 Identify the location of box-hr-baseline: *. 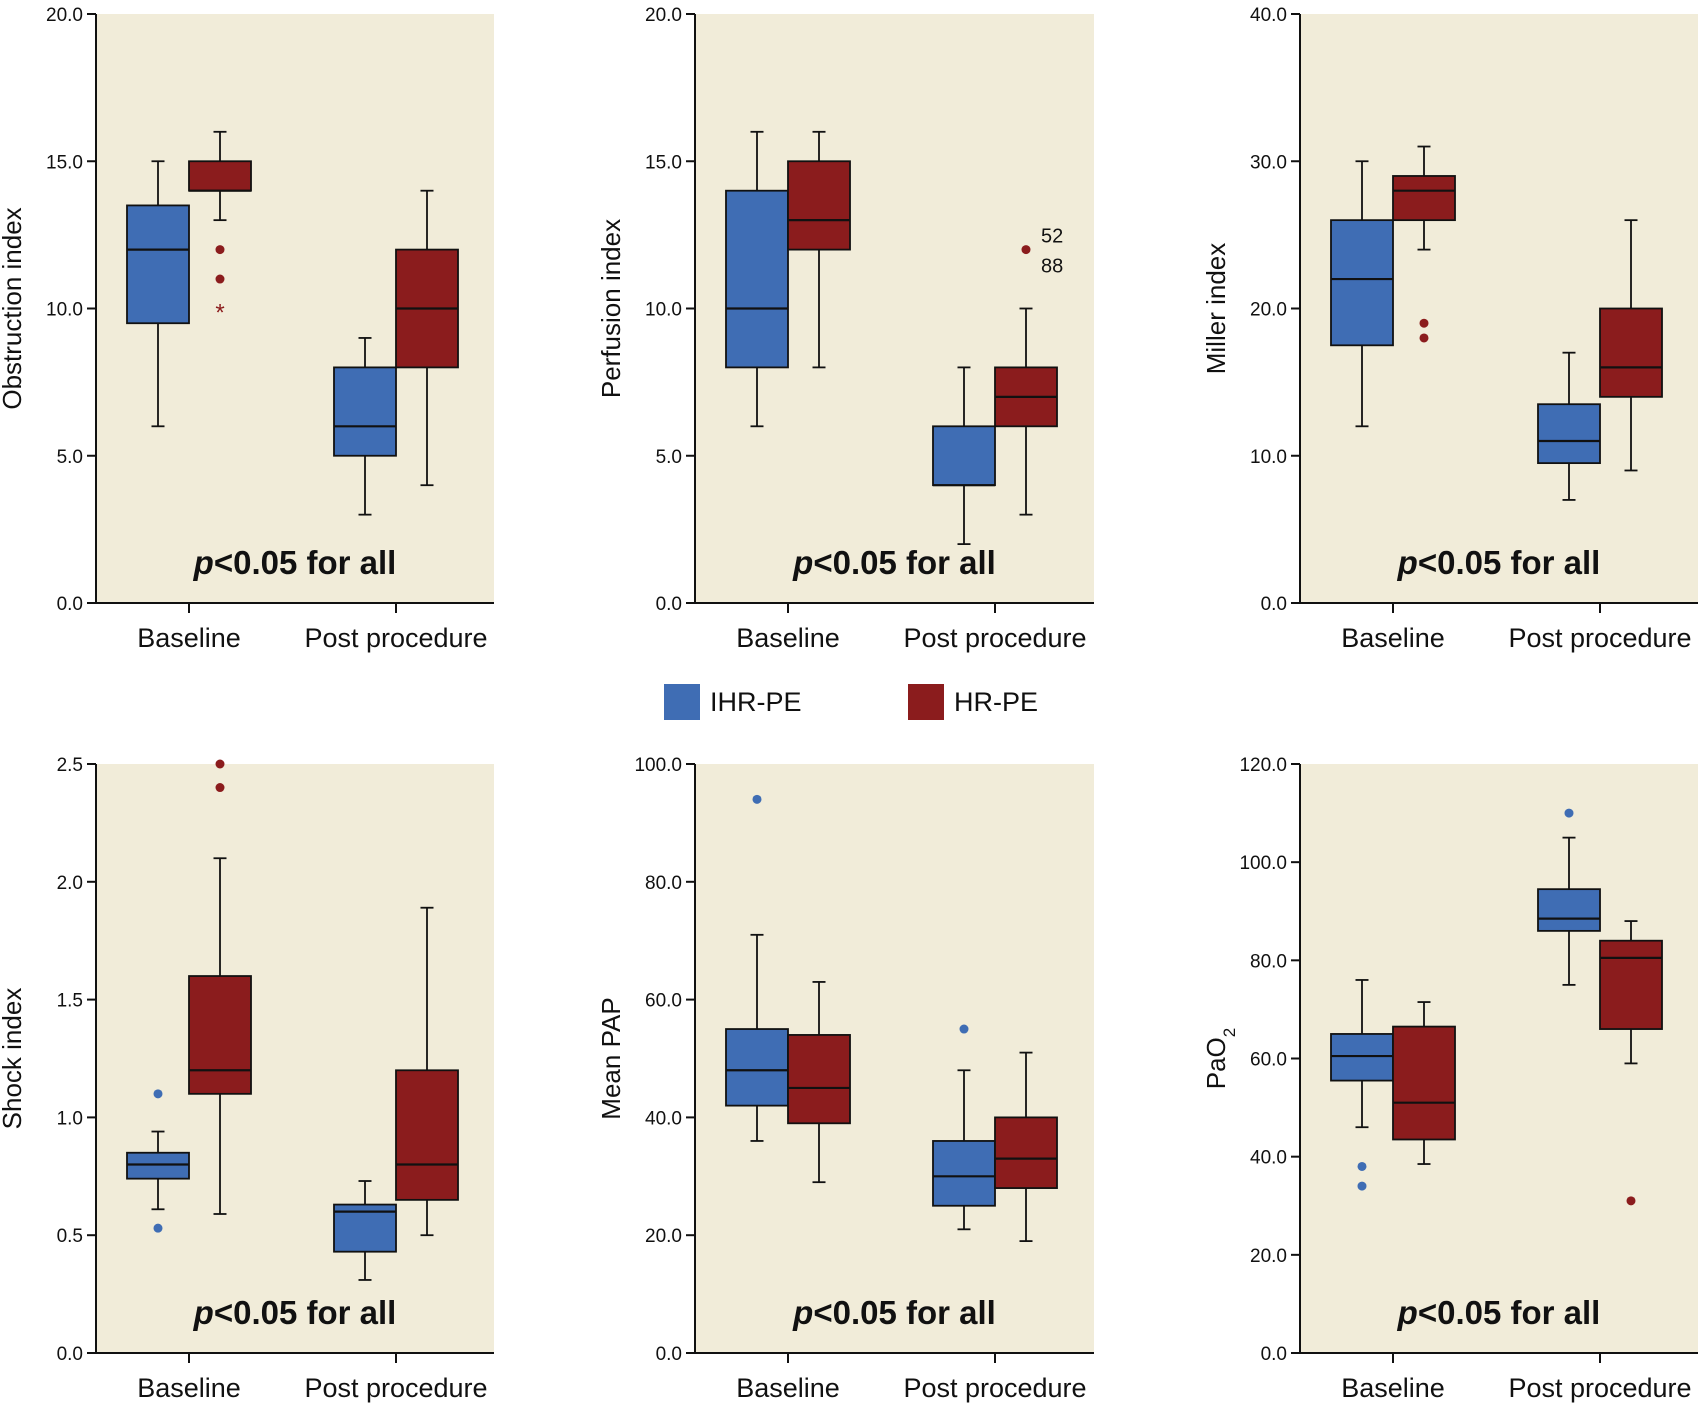
(220, 228).